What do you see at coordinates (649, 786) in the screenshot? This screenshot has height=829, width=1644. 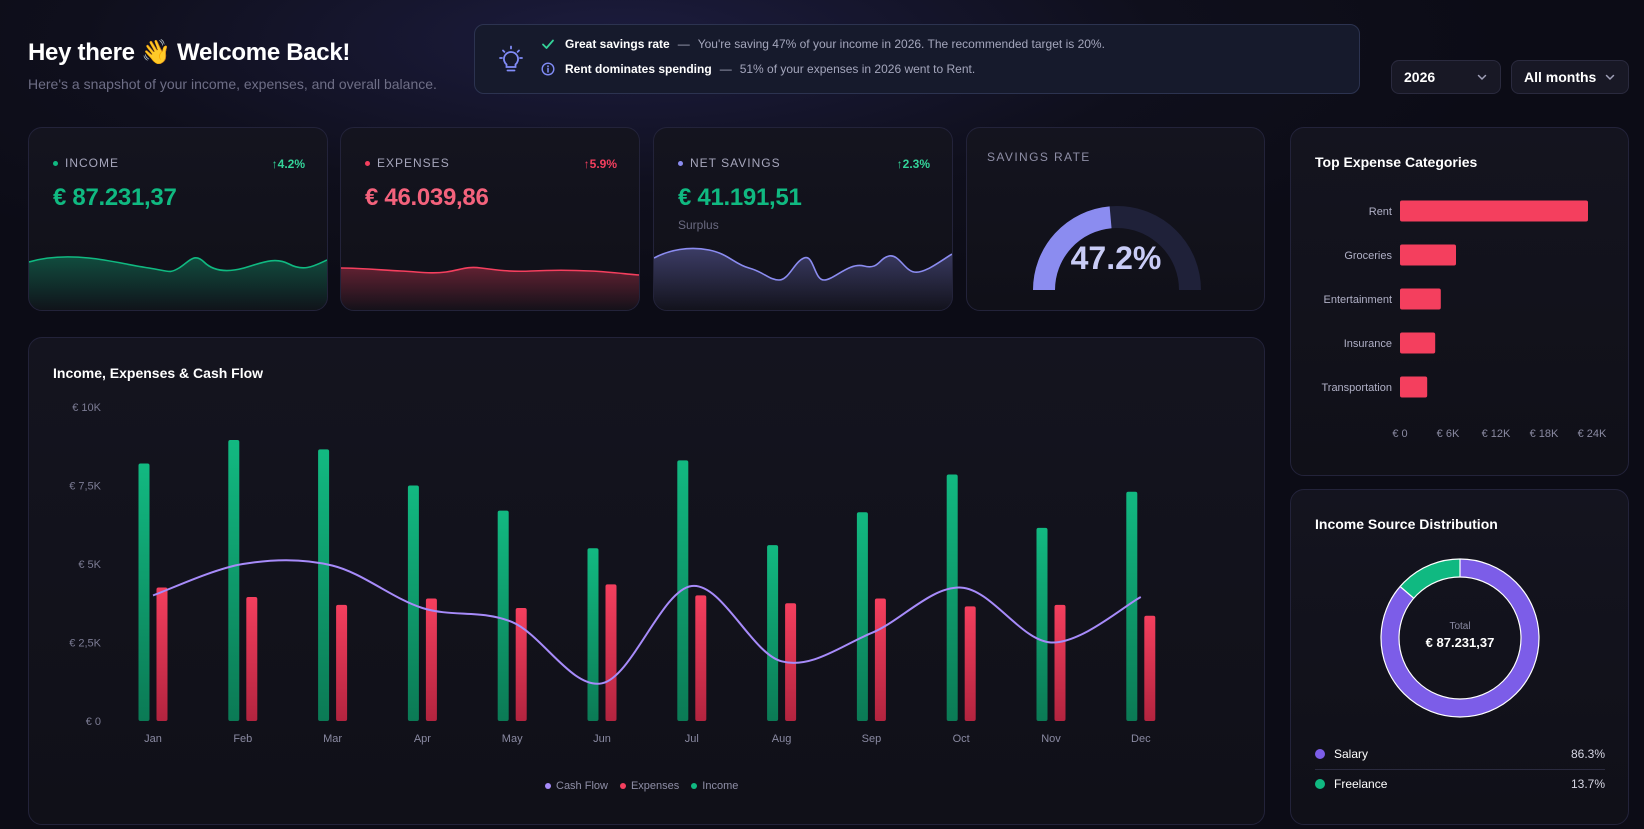 I see `legend-expenses: Expenses` at bounding box center [649, 786].